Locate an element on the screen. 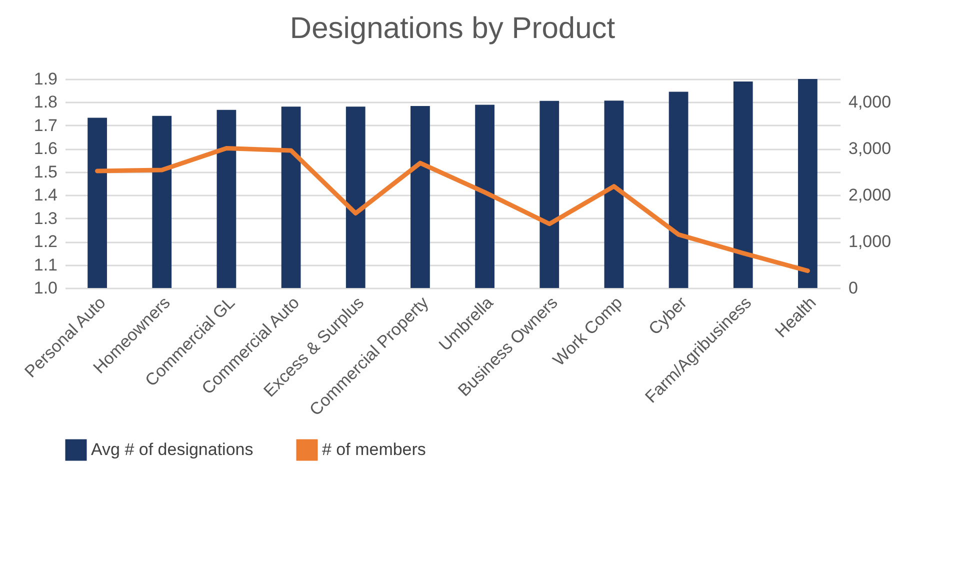  legend-label: Avg # of designations is located at coordinates (172, 449).